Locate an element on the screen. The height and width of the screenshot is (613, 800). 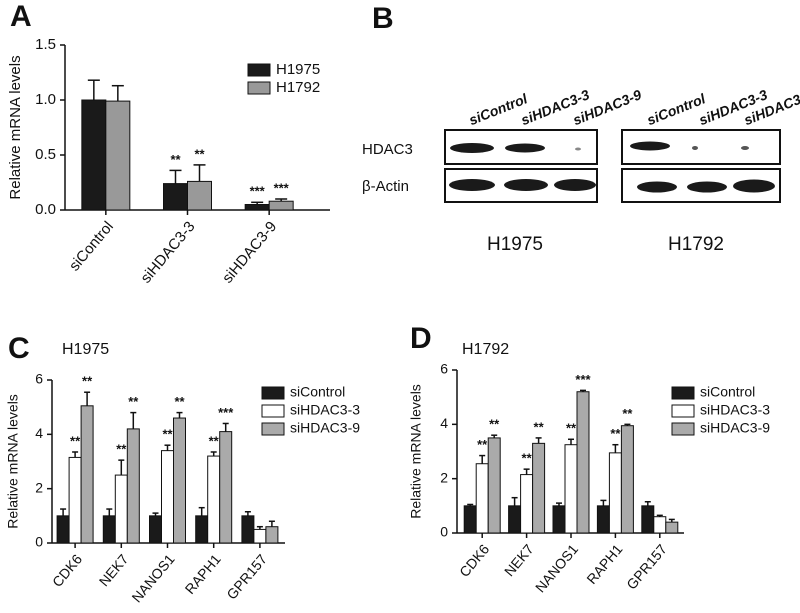
cell-line-label: H1975 is located at coordinates (515, 244).